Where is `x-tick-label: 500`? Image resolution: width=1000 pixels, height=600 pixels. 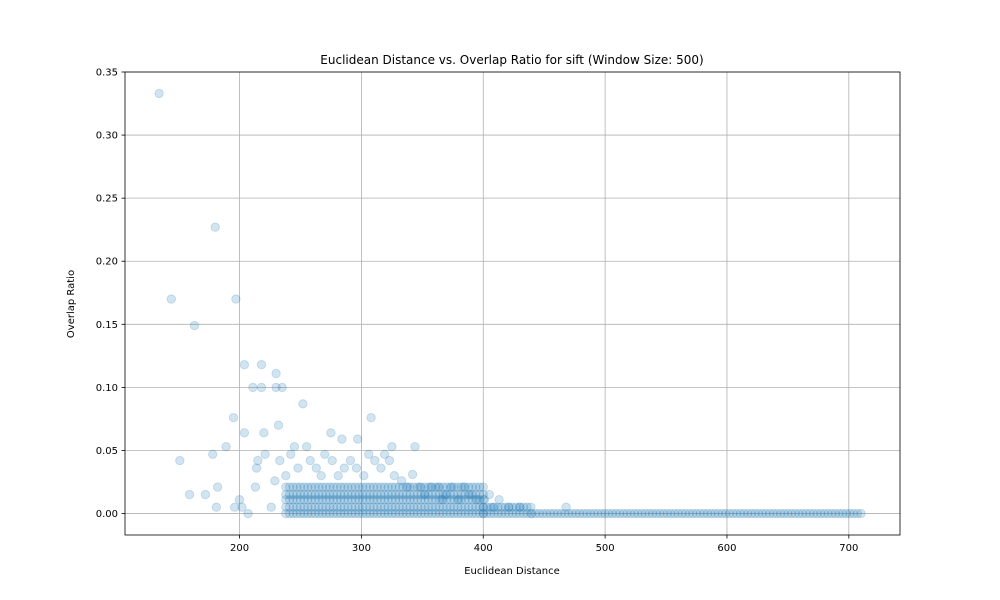
x-tick-label: 500 is located at coordinates (605, 548).